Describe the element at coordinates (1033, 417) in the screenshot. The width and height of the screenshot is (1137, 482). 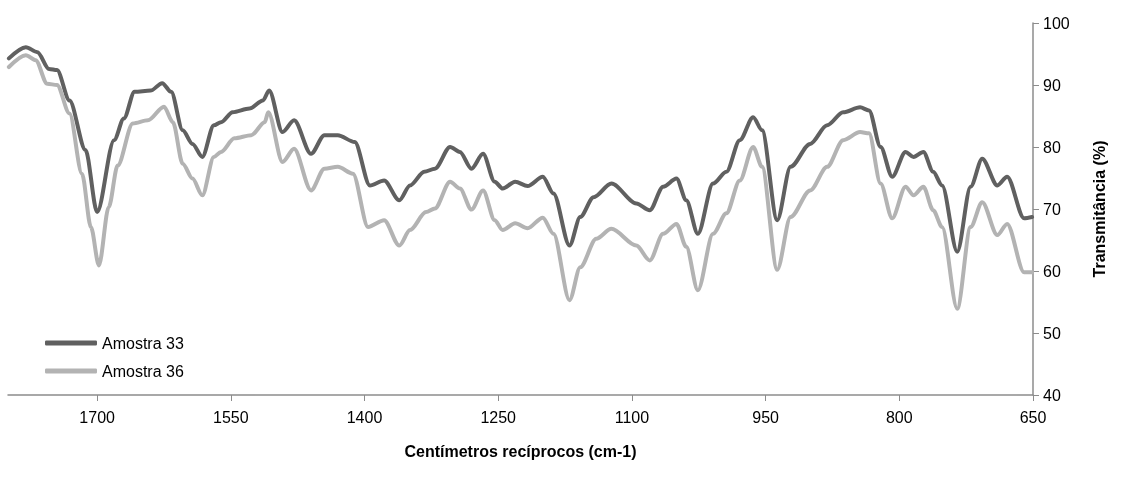
I see `x-tick-label: 650` at that location.